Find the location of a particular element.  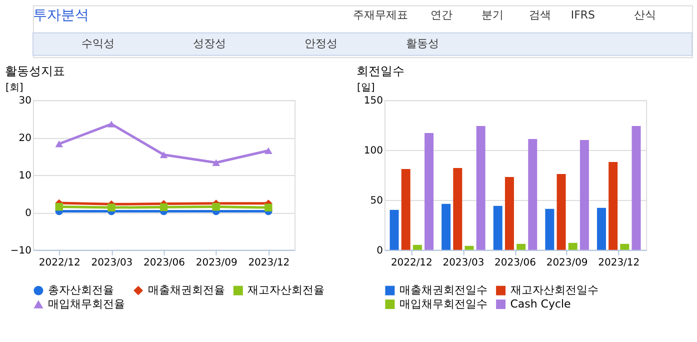

y-tick-label: 10 is located at coordinates (25, 176).